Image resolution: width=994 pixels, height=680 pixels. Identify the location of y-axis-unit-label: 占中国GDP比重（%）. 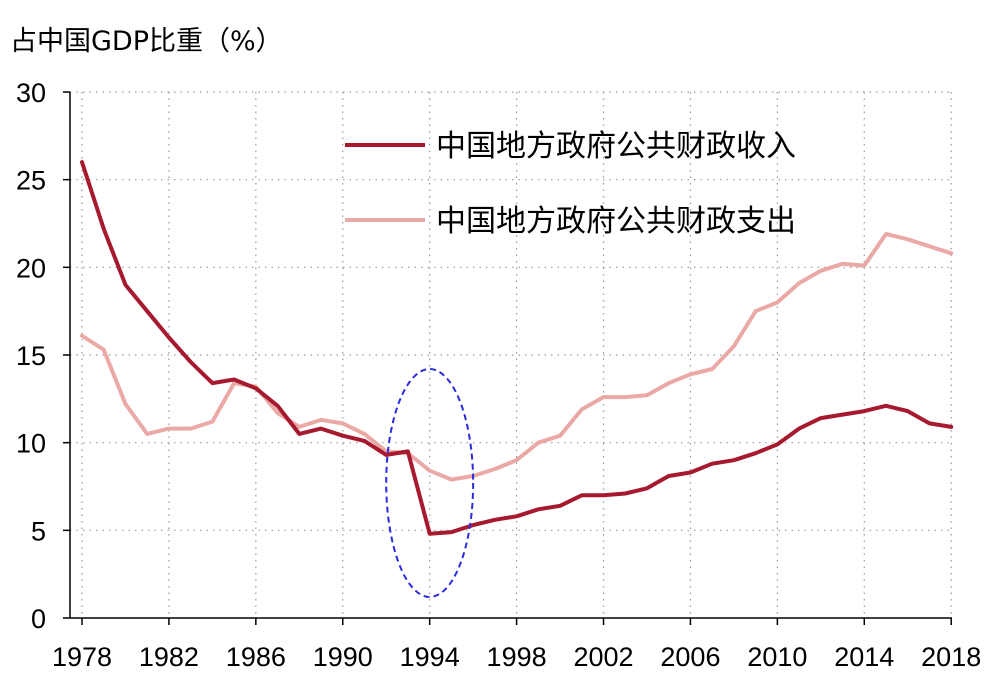
(146, 41).